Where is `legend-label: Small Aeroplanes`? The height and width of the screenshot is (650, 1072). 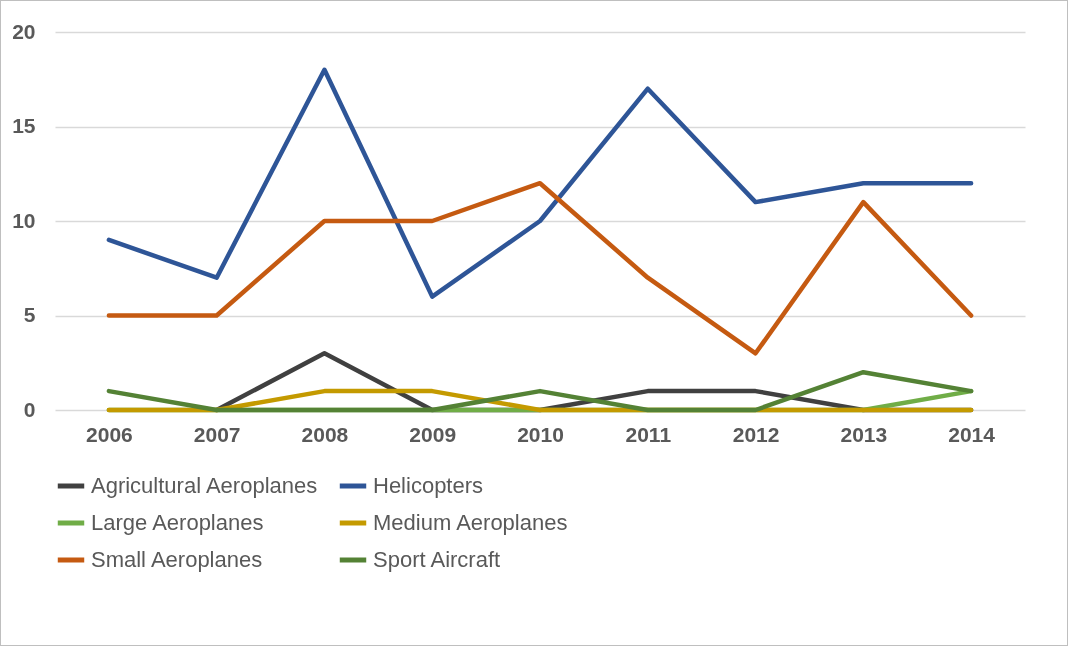 legend-label: Small Aeroplanes is located at coordinates (177, 559).